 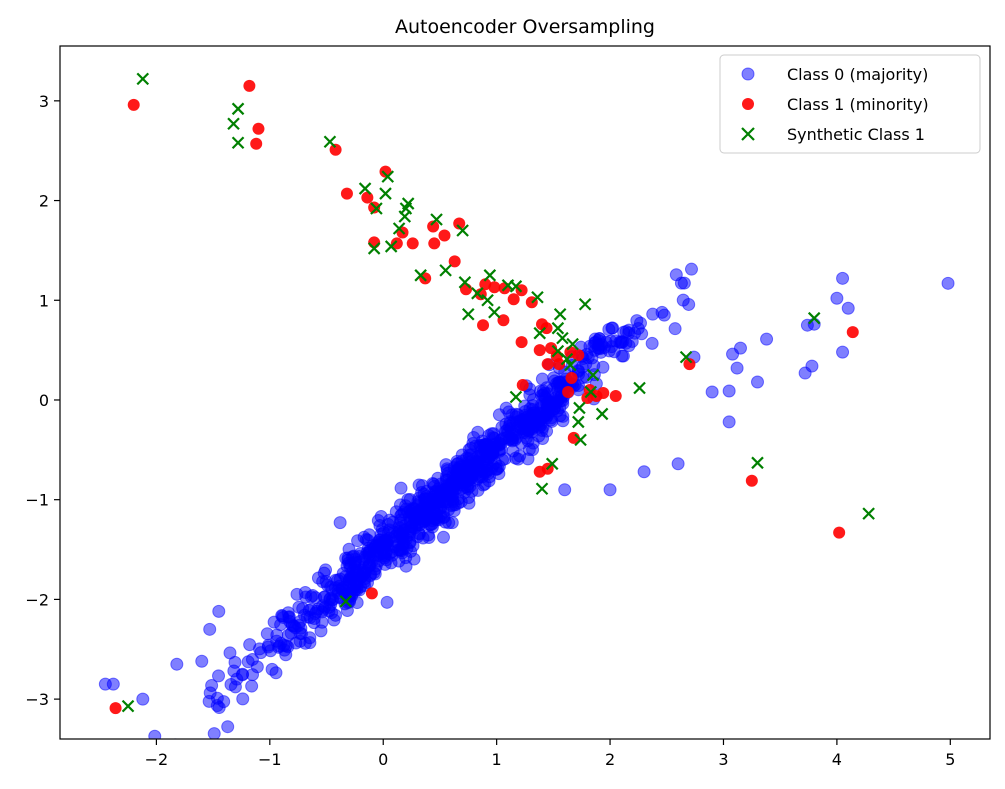 What do you see at coordinates (525, 27) in the screenshot?
I see `chart-title: Autoencoder Oversampling` at bounding box center [525, 27].